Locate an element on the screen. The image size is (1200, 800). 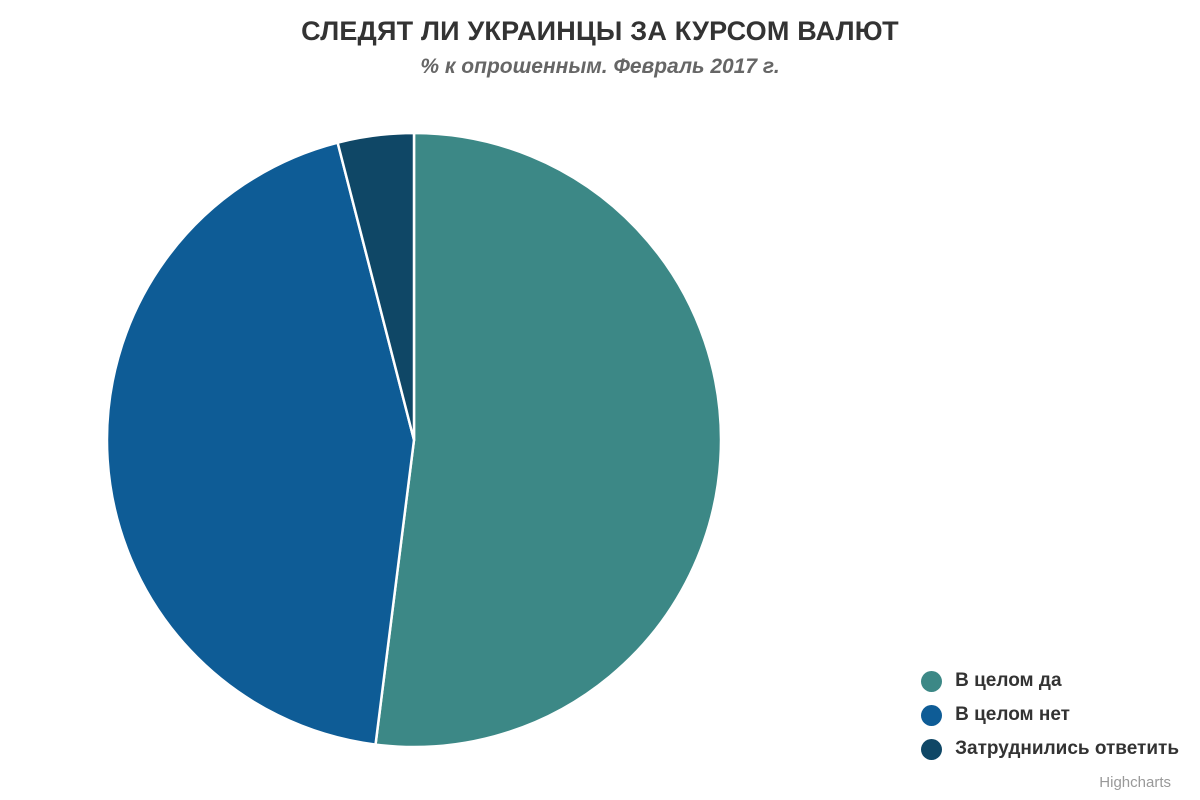
legend-item-zatrudnilis-otvetit: Затруднились ответить is located at coordinates (1050, 749).